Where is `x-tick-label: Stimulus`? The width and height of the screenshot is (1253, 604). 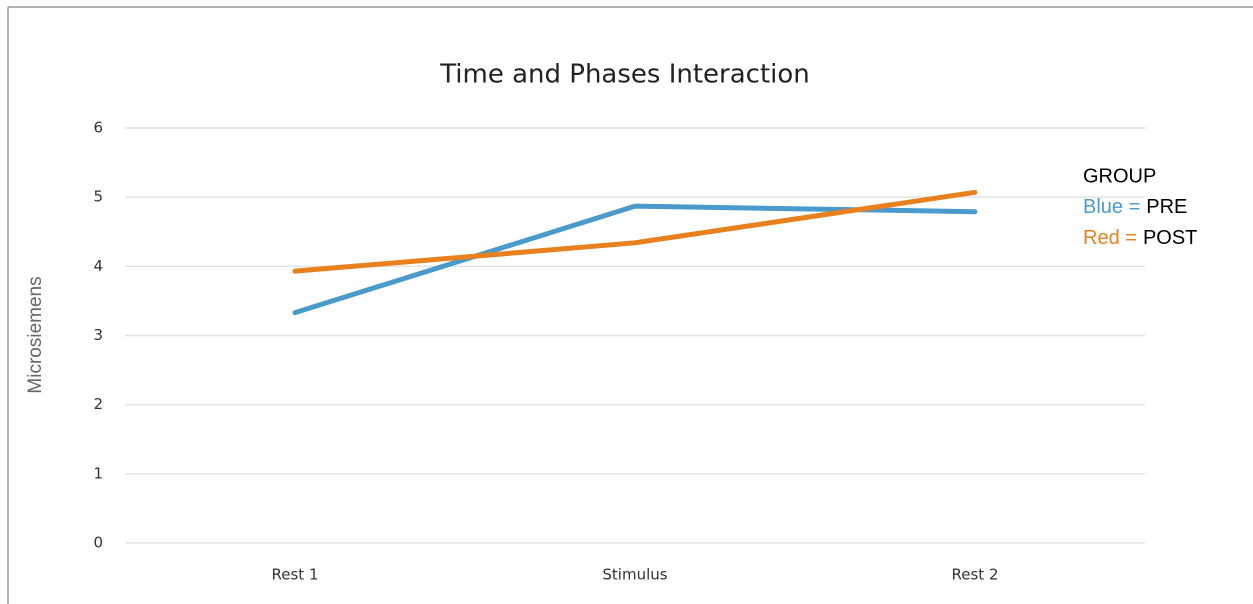
x-tick-label: Stimulus is located at coordinates (634, 575).